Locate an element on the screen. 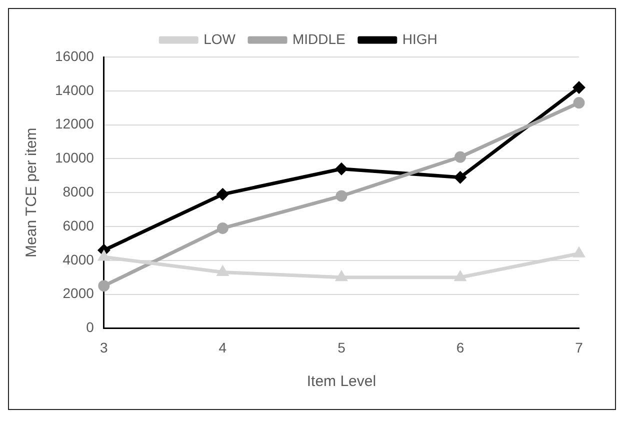 This screenshot has height=422, width=626. y-tick-label: 0 is located at coordinates (90, 327).